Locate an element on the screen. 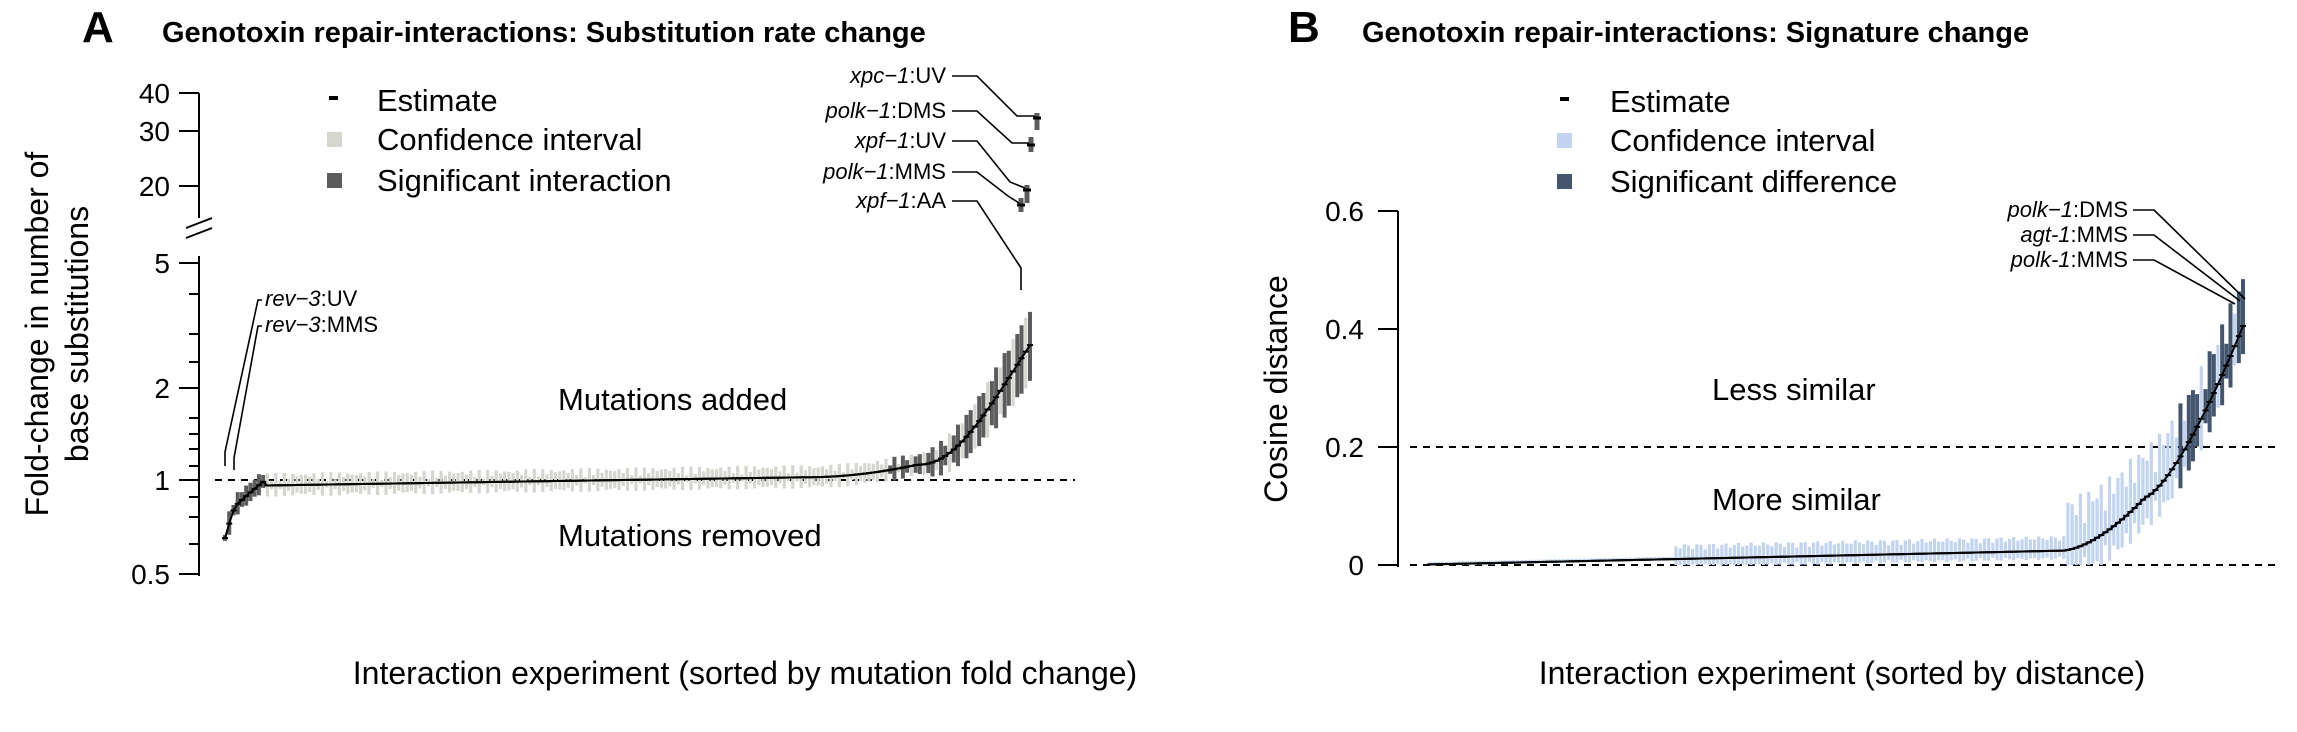 The image size is (2297, 732). panel-b-letter: B is located at coordinates (1304, 27).